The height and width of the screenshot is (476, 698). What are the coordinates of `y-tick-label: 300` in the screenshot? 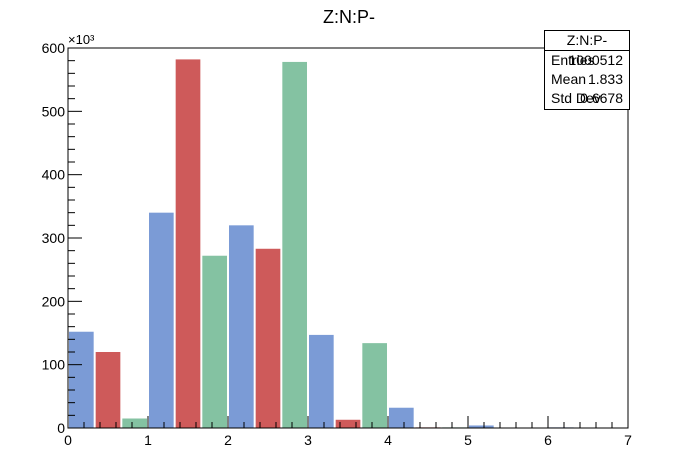 It's located at (54, 238).